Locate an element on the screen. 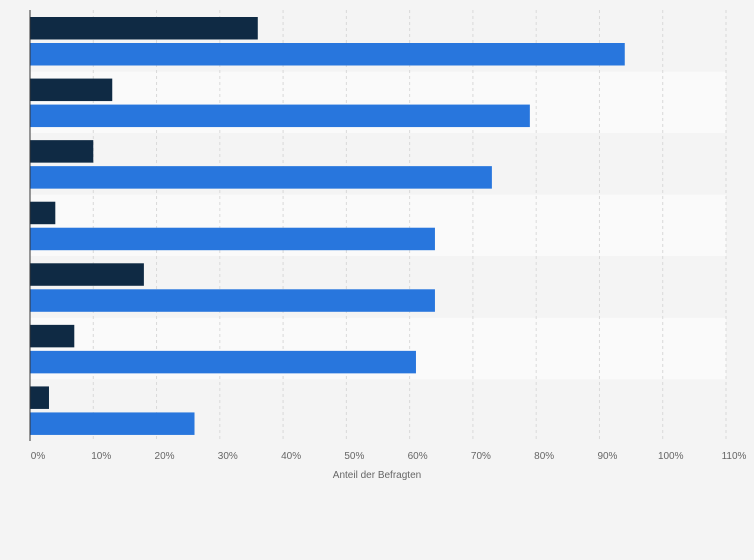 Image resolution: width=754 pixels, height=560 pixels. x-axis-ticks: 0% 10% 20% 30% 40% 50% 60% 70% 80% 90% 100% 110% is located at coordinates (389, 456).